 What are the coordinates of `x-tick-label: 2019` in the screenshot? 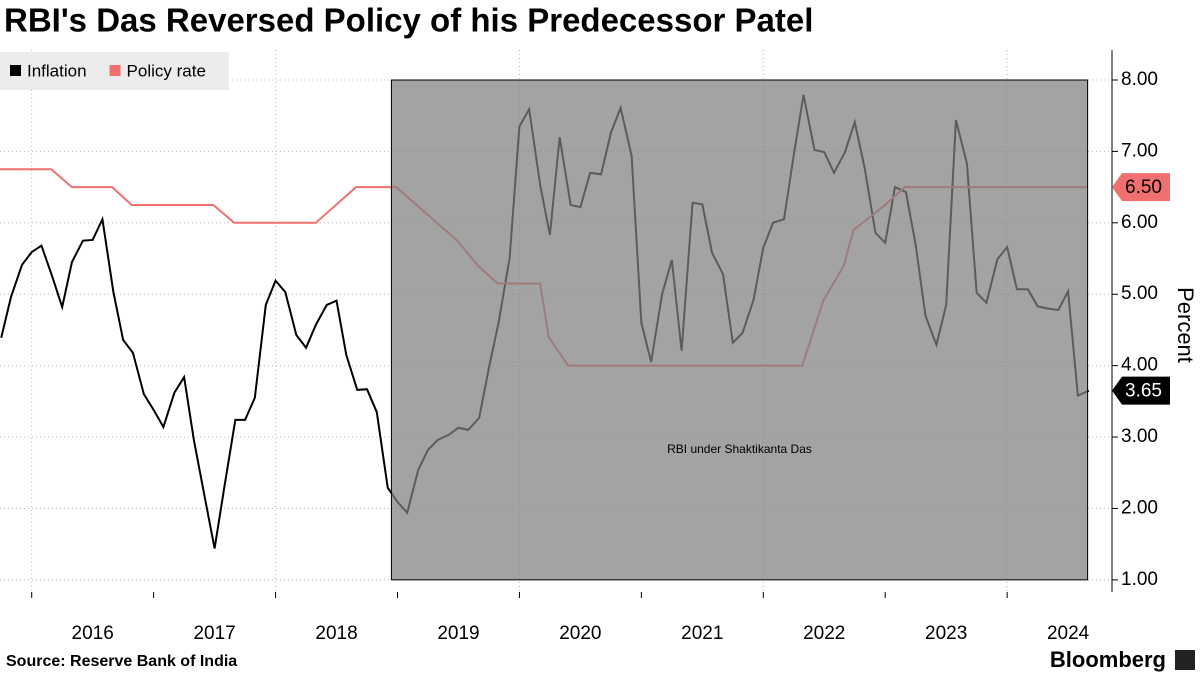 It's located at (458, 633).